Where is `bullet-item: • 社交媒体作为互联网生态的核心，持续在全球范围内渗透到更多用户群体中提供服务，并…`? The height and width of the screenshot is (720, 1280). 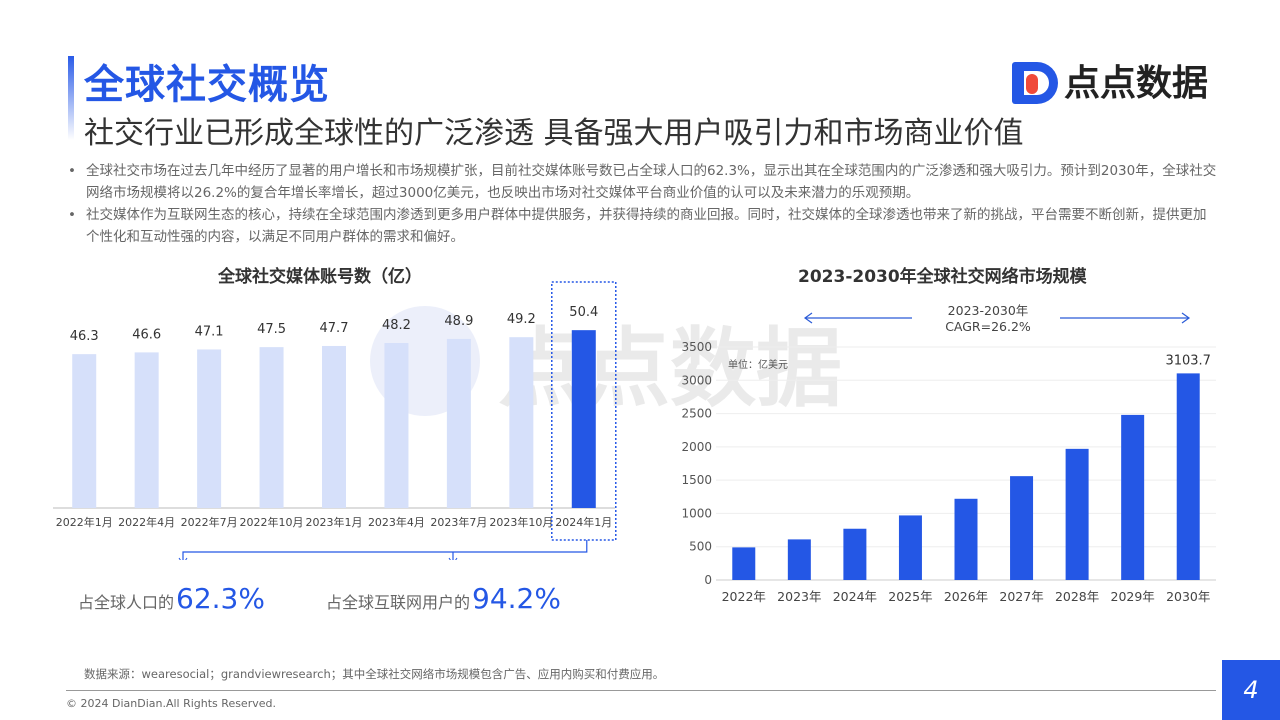
bullet-item: • 社交媒体作为互联网生态的核心，持续在全球范围内渗透到更多用户群体中提供服务，并… is located at coordinates (643, 226).